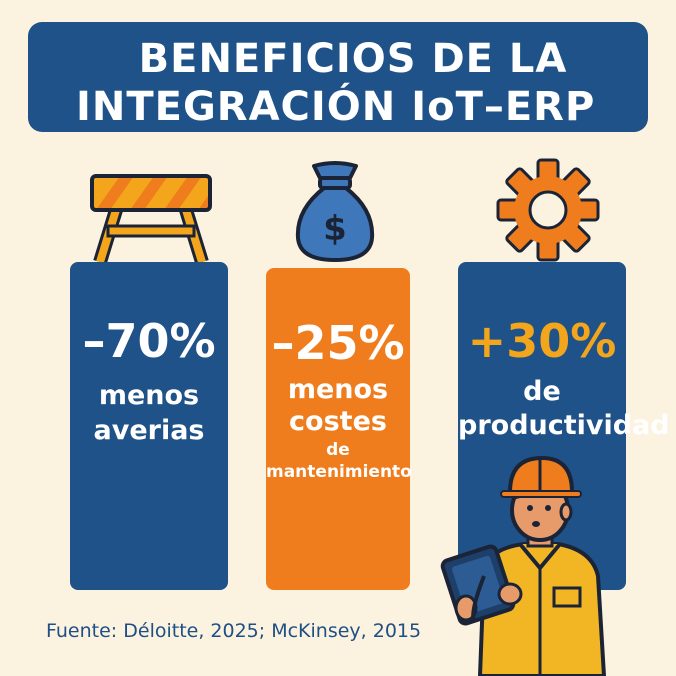 This screenshot has height=676, width=676. What do you see at coordinates (353, 59) in the screenshot?
I see `title-line-1: BENEFICIOS DE LA` at bounding box center [353, 59].